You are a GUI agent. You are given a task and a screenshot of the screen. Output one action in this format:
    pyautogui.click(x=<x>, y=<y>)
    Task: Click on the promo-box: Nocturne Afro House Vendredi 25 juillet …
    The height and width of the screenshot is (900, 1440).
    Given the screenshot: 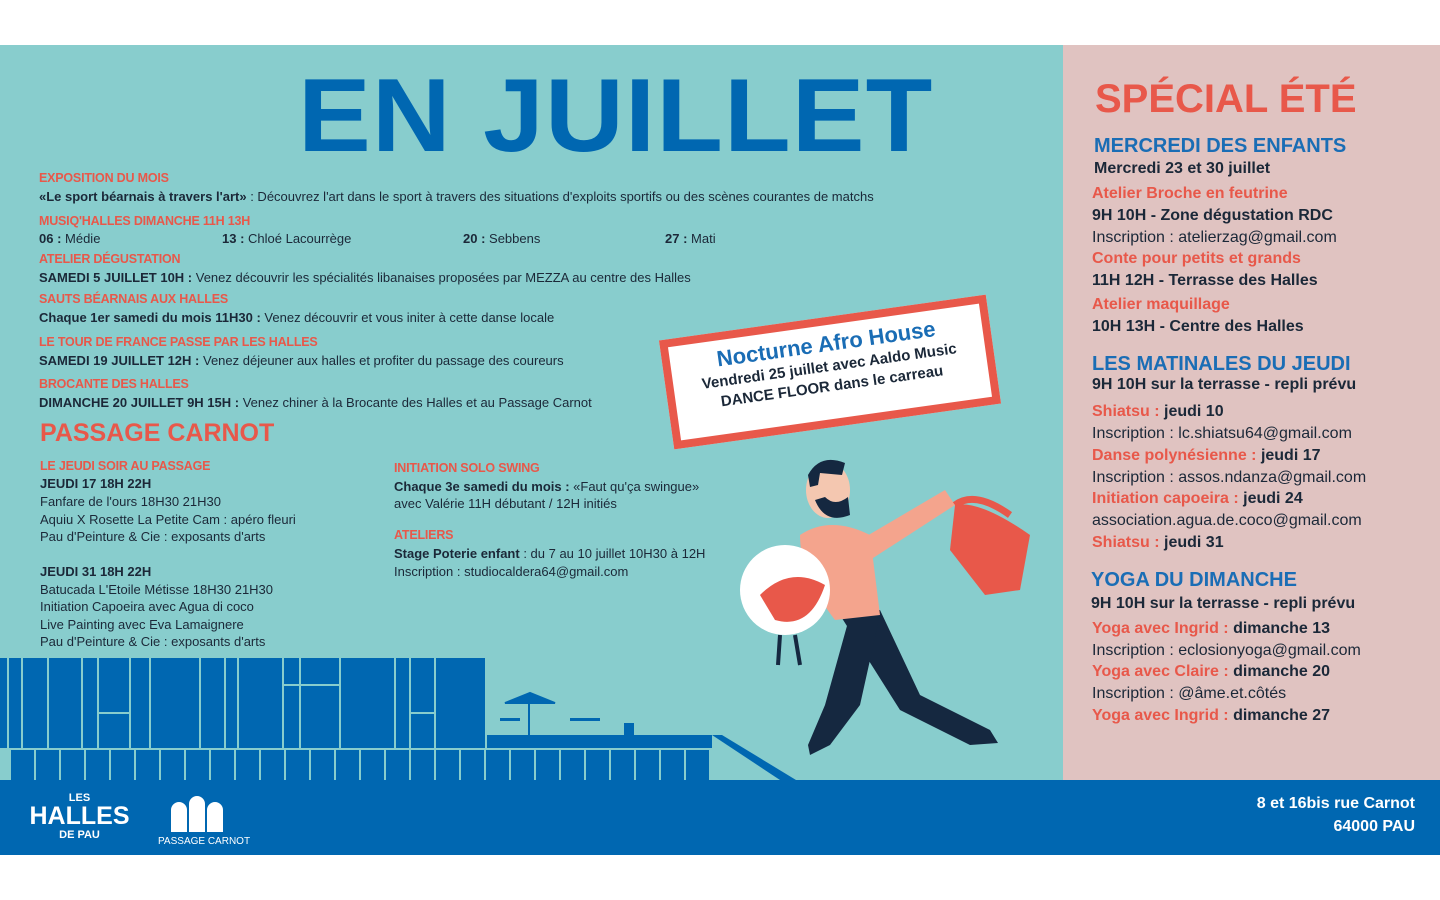 What is the action you would take?
    pyautogui.click(x=830, y=372)
    